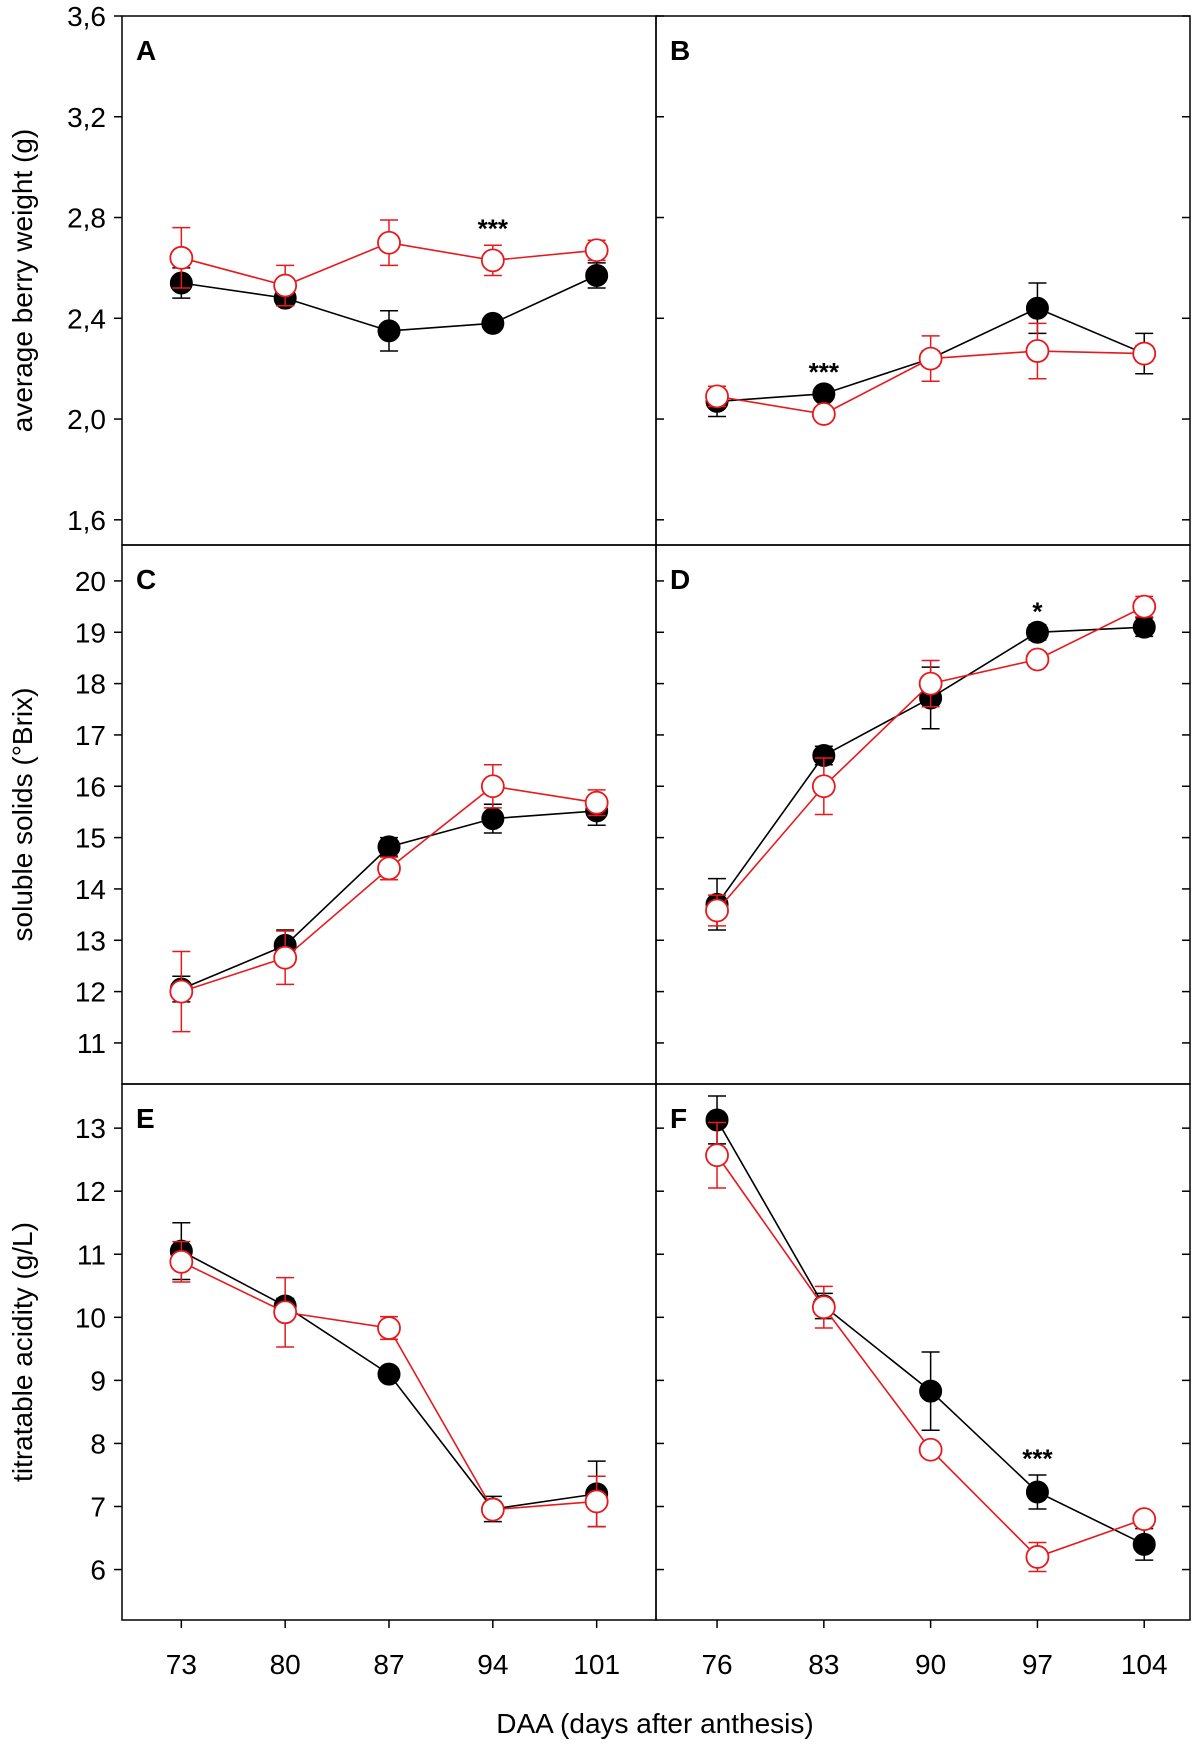 This screenshot has width=1200, height=1746. I want to click on y-axis-label: titratable acidity (g/L), so click(22, 1352).